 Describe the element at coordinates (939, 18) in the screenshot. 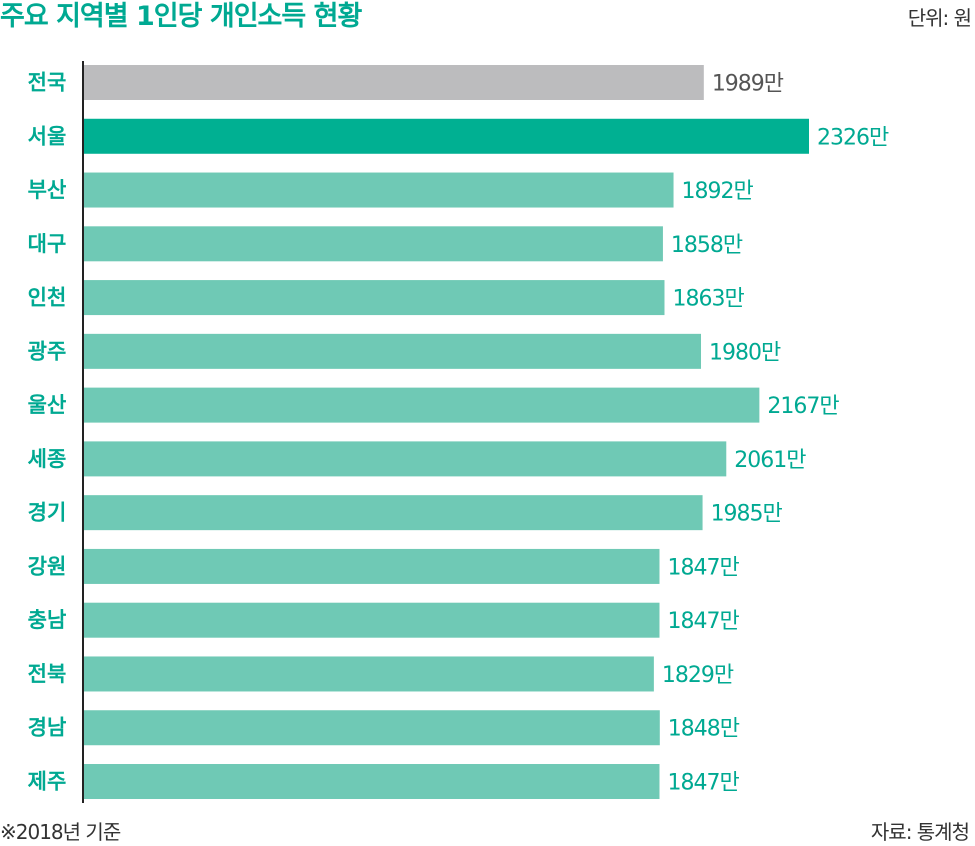

I see `unit-label: 단위: 원` at that location.